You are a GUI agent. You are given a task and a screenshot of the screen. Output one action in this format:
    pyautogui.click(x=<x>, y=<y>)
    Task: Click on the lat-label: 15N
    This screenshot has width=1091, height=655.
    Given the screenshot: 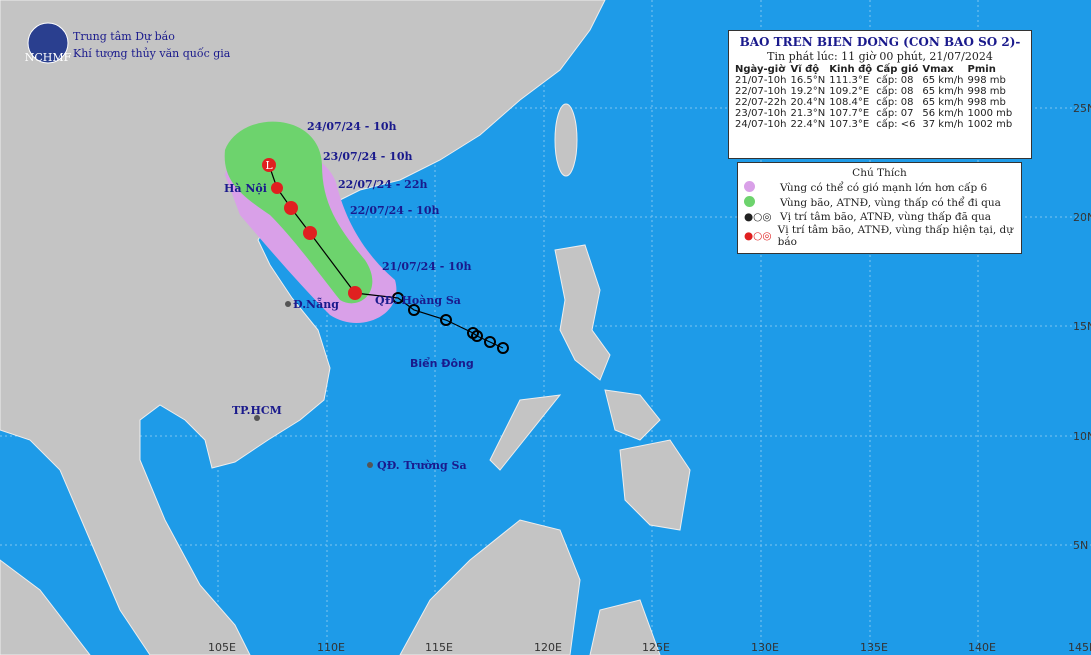 What is the action you would take?
    pyautogui.click(x=1082, y=326)
    